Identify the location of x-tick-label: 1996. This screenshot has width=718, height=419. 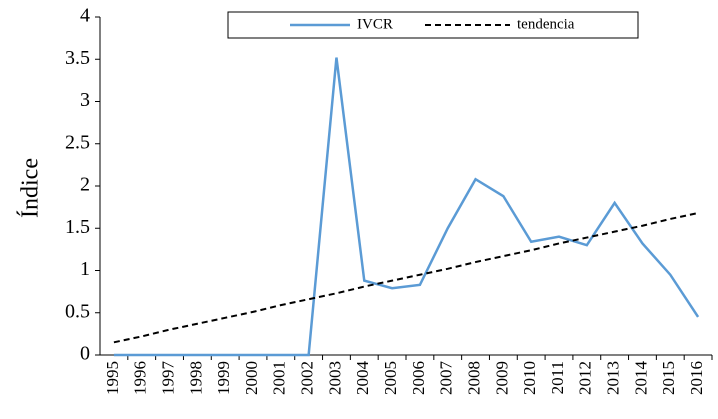
(140, 378).